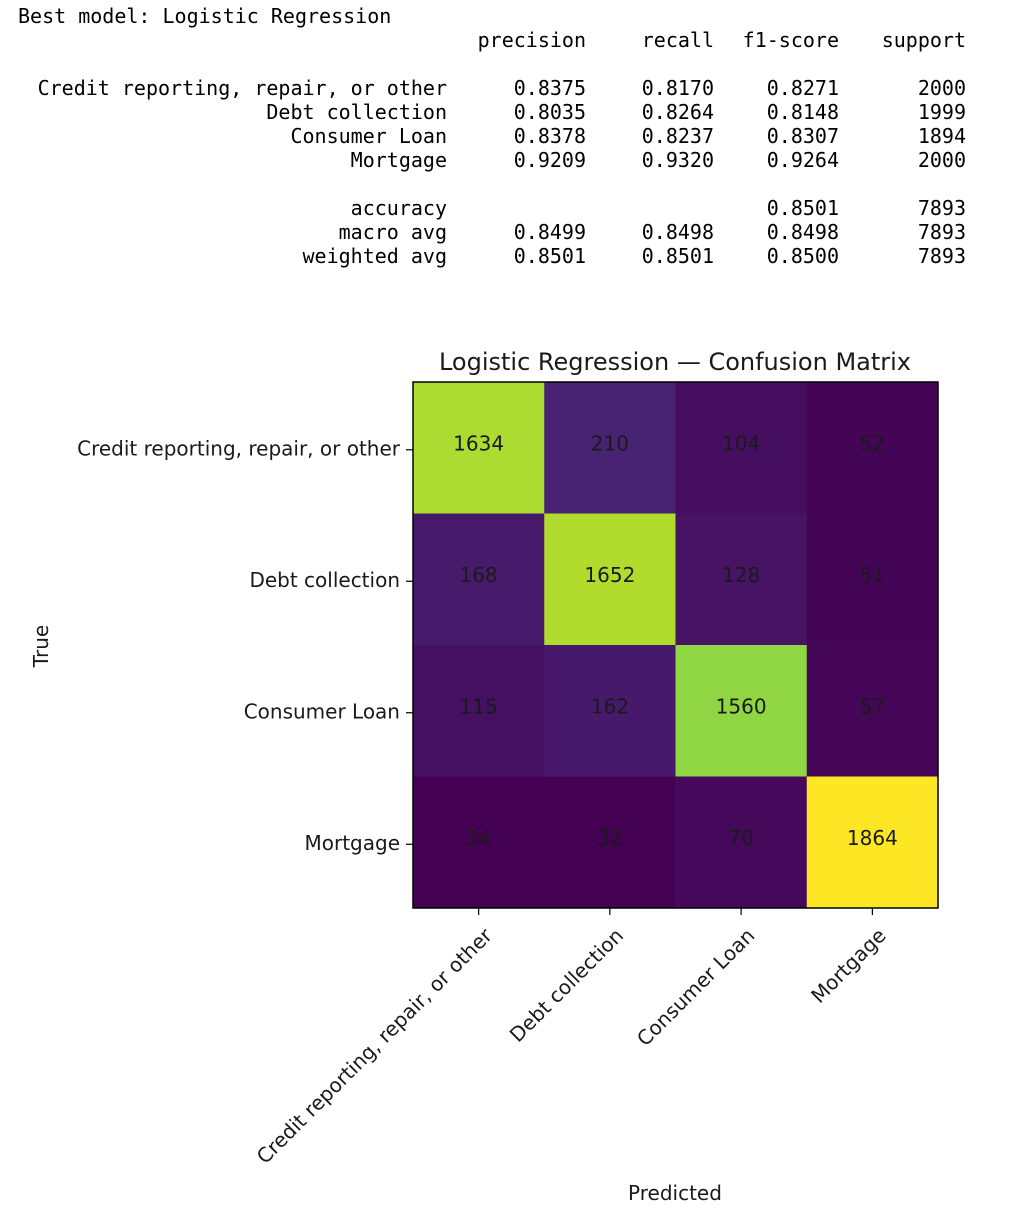  I want to click on row-label: Mortgage, so click(398, 160).